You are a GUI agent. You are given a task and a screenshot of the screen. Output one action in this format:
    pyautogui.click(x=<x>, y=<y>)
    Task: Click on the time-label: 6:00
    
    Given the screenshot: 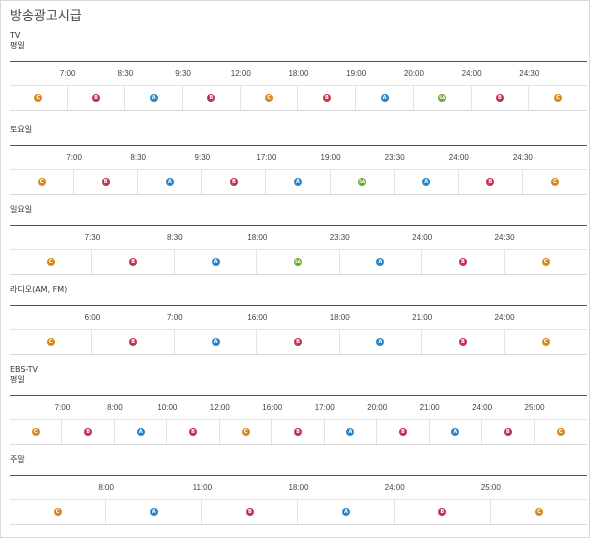 What is the action you would take?
    pyautogui.click(x=92, y=317)
    